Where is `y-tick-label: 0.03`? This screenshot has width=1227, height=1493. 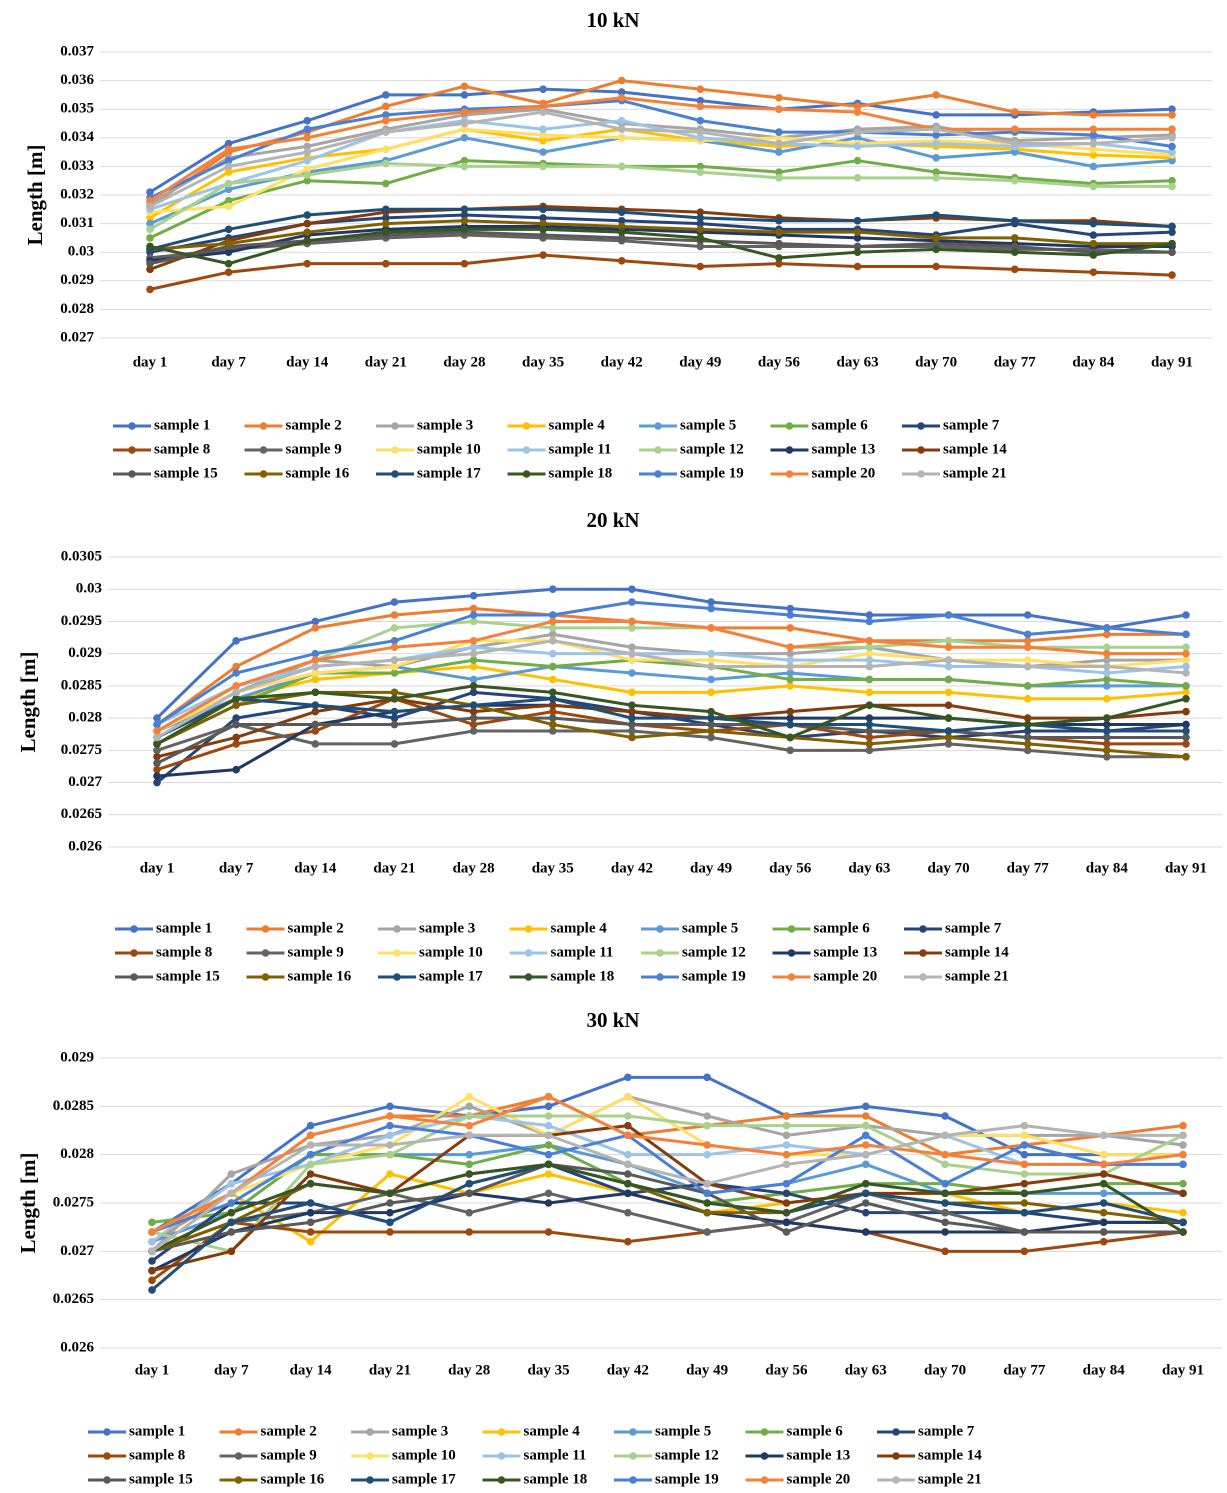 y-tick-label: 0.03 is located at coordinates (89, 589).